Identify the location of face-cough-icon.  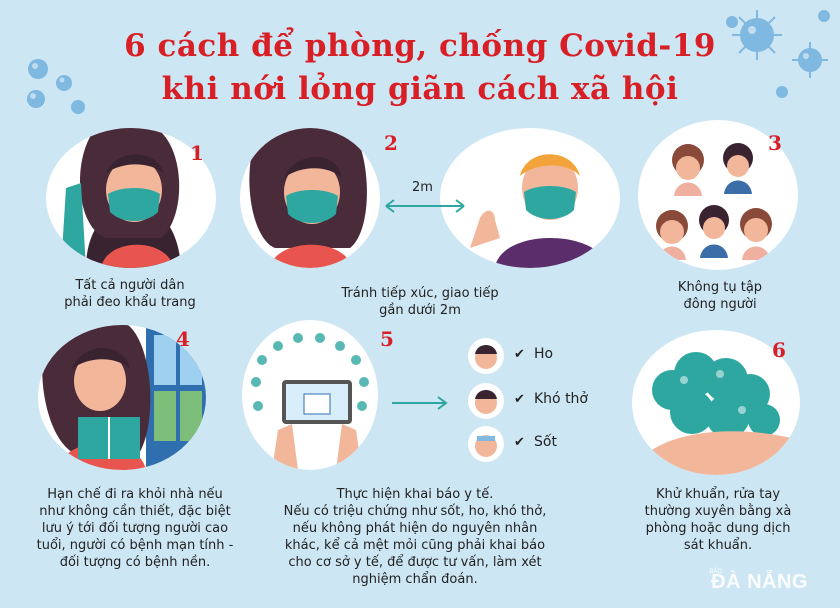
(486, 356).